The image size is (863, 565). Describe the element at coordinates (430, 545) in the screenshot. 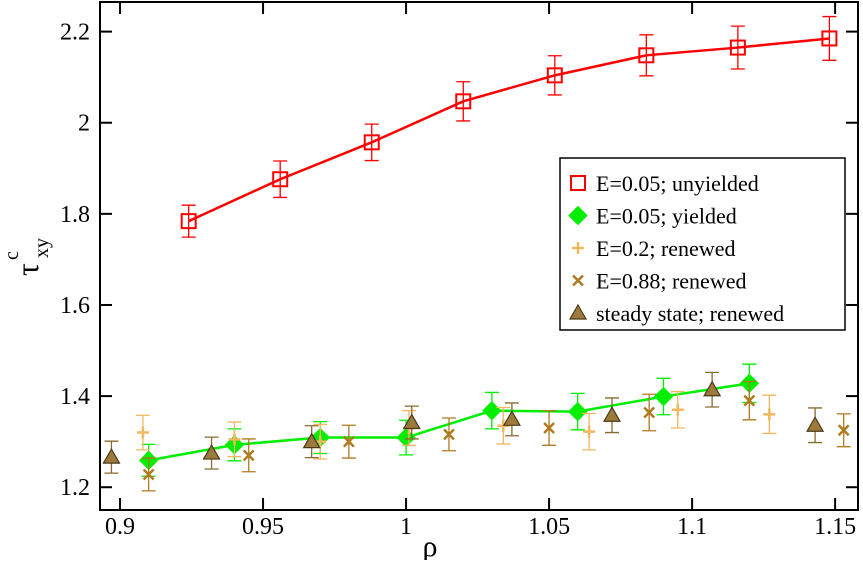

I see `x-axis-label: ρ` at that location.